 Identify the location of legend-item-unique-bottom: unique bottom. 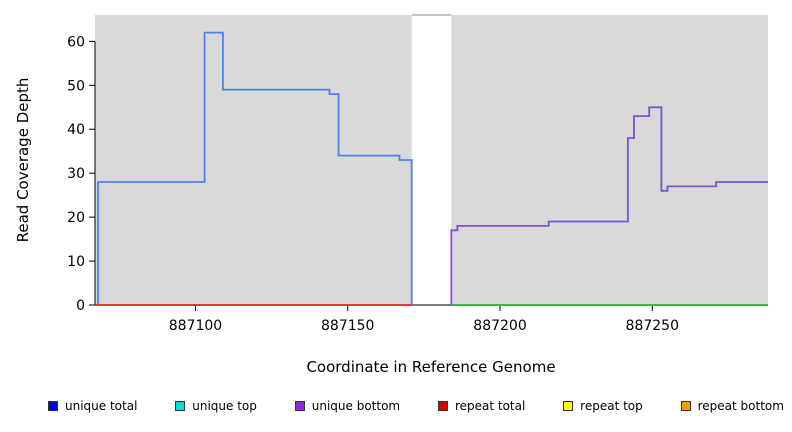
(347, 406).